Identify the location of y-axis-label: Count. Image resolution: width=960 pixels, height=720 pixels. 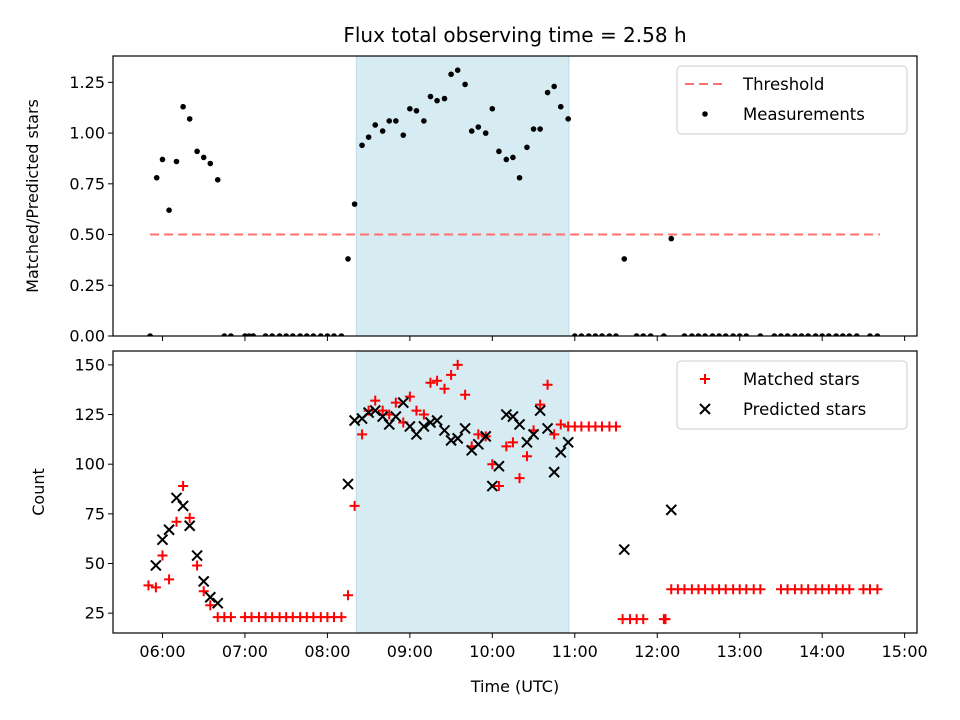
(38, 492).